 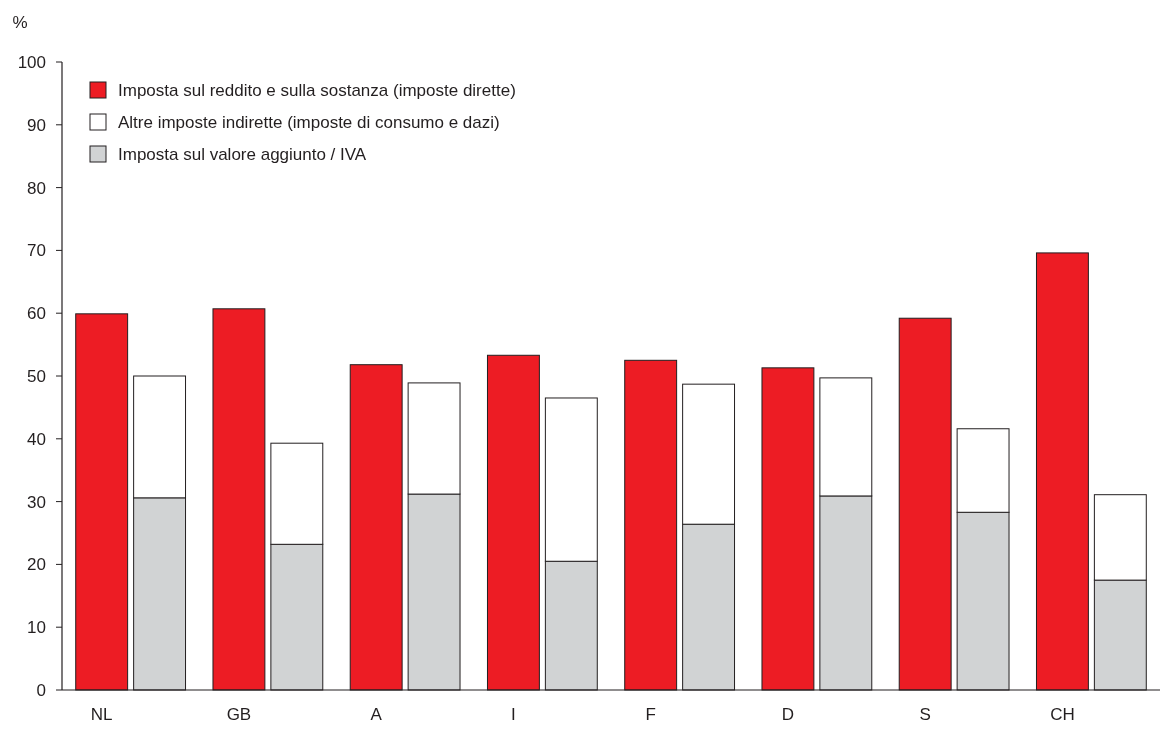 What do you see at coordinates (1062, 714) in the screenshot?
I see `x-tick-label: CH` at bounding box center [1062, 714].